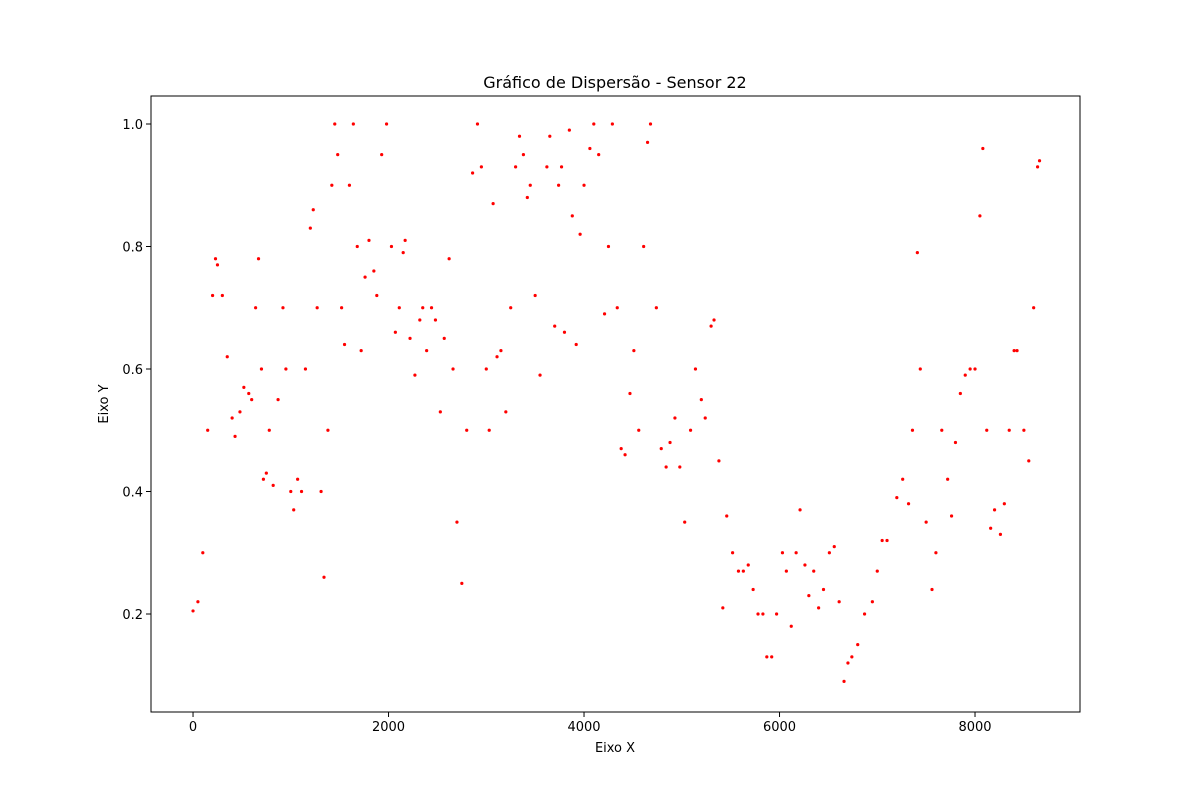  Describe the element at coordinates (615, 748) in the screenshot. I see `x-axis-label: Eixo X` at that location.